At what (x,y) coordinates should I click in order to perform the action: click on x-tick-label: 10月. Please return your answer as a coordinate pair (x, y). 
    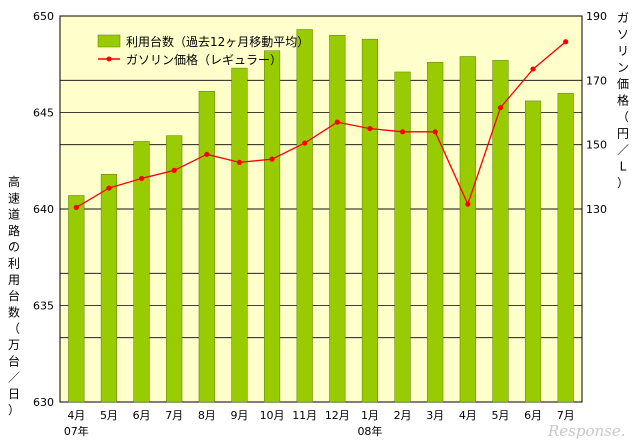
    Looking at the image, I should click on (272, 415).